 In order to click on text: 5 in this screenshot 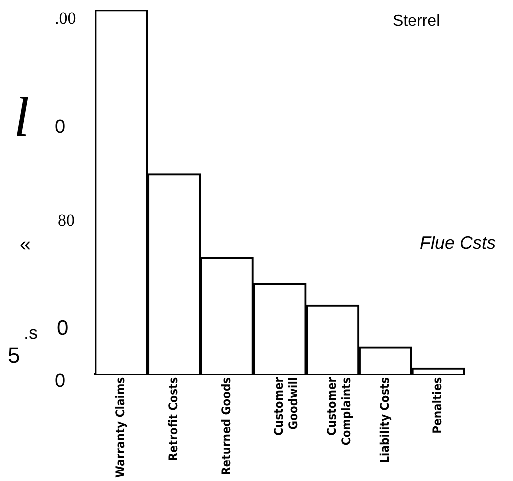, I will do `click(14, 355)`.